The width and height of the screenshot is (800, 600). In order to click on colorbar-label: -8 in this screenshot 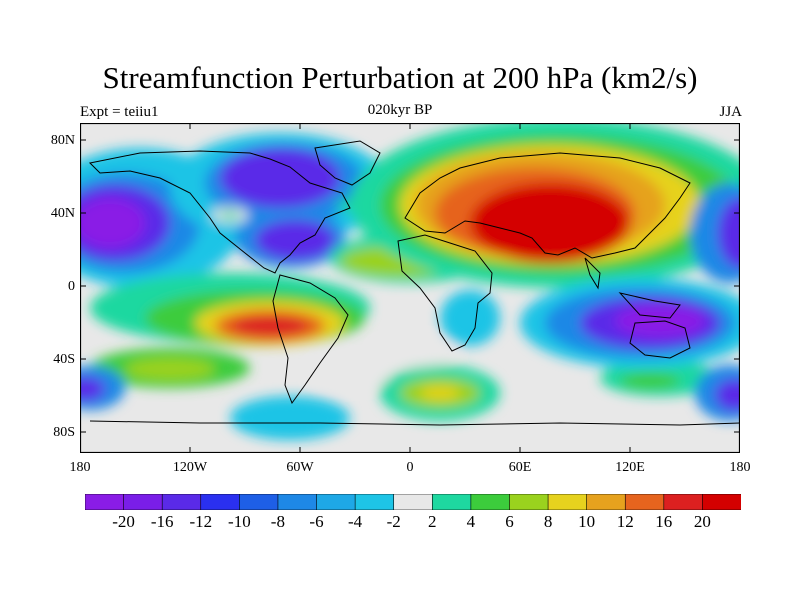, I will do `click(277, 521)`.